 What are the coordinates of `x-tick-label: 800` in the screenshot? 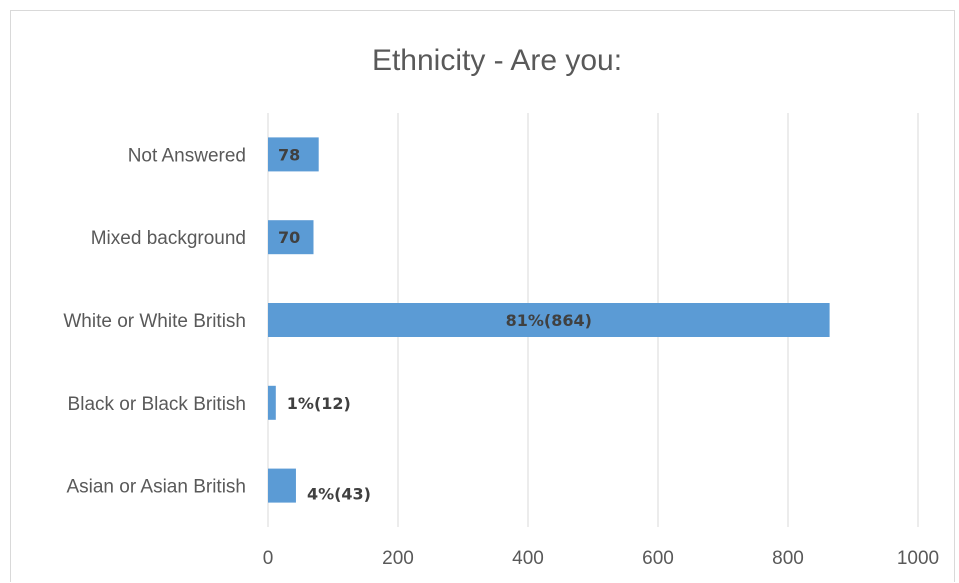 It's located at (788, 558).